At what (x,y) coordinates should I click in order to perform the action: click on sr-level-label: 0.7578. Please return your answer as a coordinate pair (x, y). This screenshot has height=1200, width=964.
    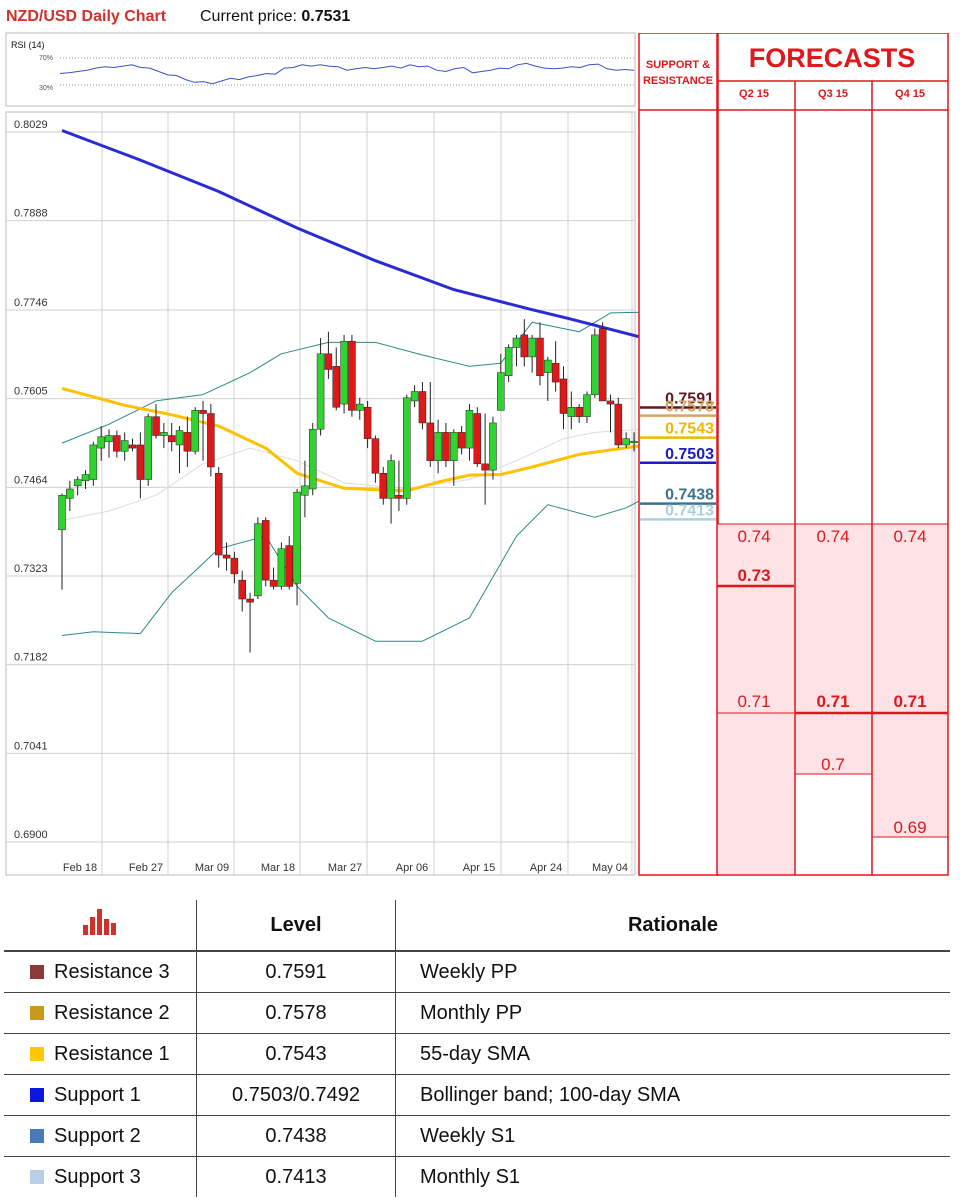
    Looking at the image, I should click on (689, 407).